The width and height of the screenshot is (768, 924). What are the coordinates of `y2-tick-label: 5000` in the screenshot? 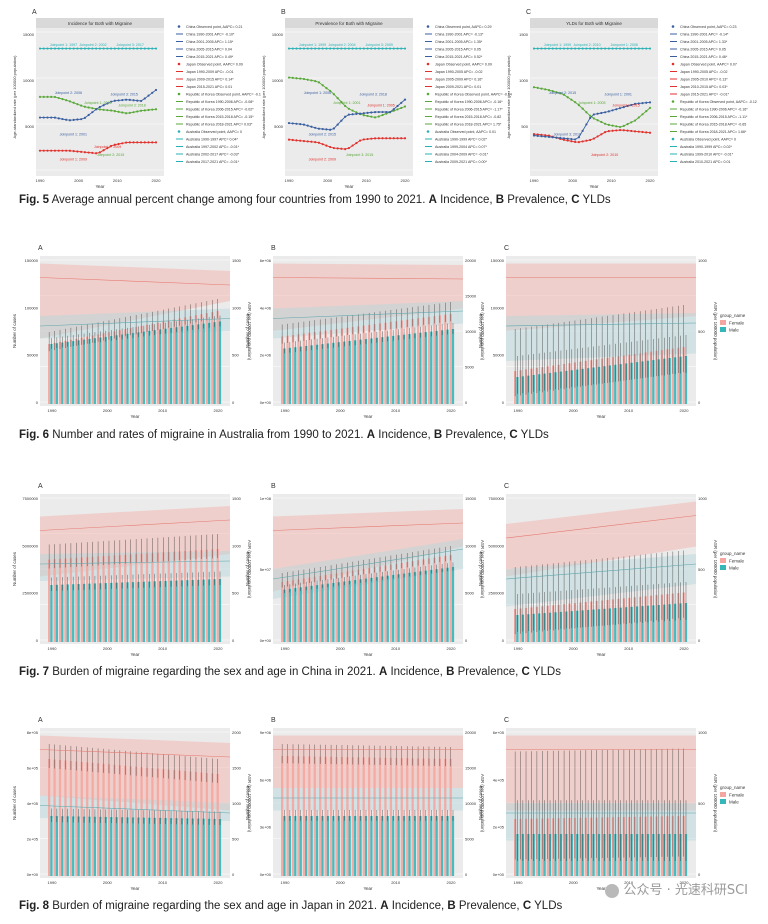 It's located at (470, 839).